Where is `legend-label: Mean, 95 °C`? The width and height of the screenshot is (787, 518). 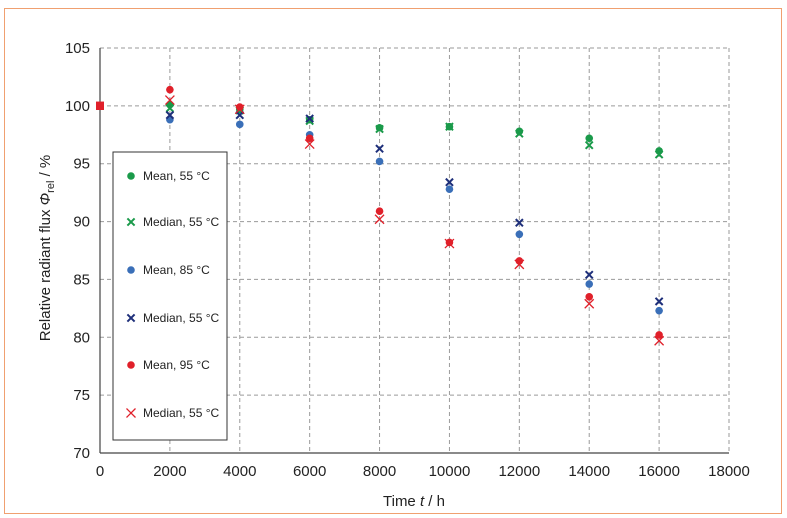 legend-label: Mean, 95 °C is located at coordinates (176, 365).